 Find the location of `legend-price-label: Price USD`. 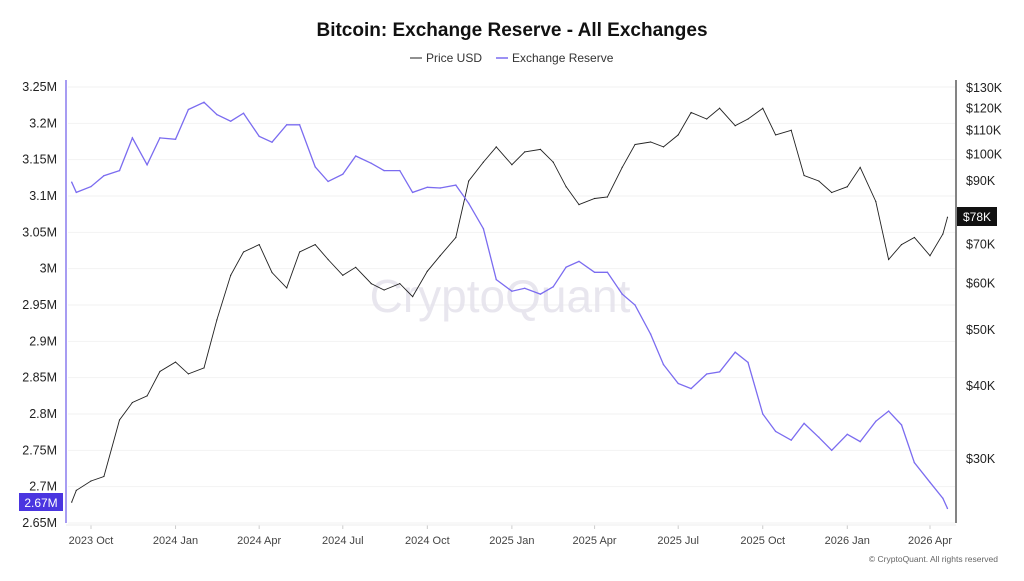

legend-price-label: Price USD is located at coordinates (454, 58).